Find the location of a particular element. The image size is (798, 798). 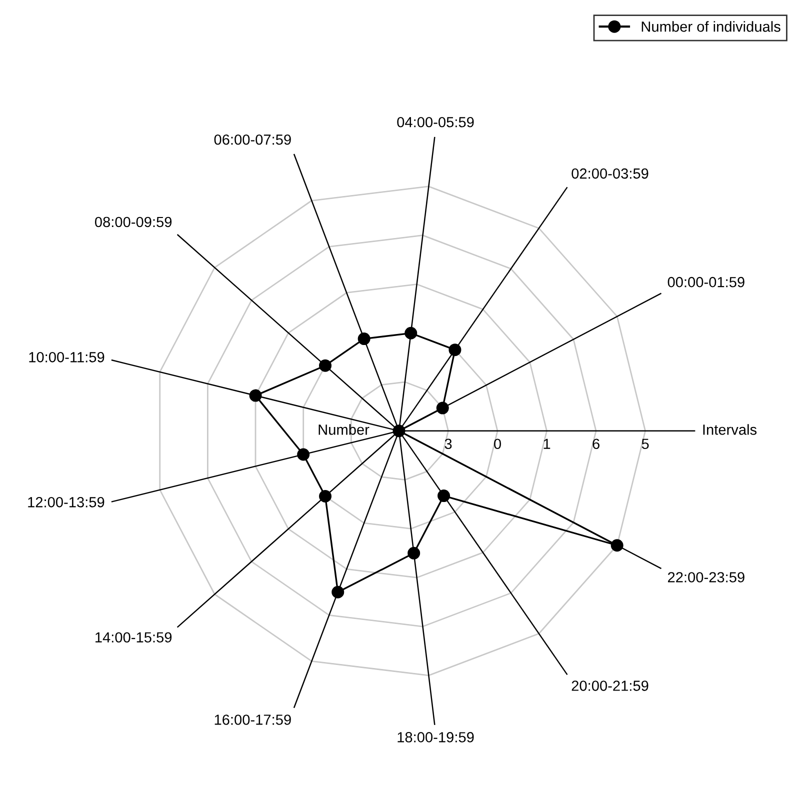

spoke-label: 04:00-05:59 is located at coordinates (435, 122).